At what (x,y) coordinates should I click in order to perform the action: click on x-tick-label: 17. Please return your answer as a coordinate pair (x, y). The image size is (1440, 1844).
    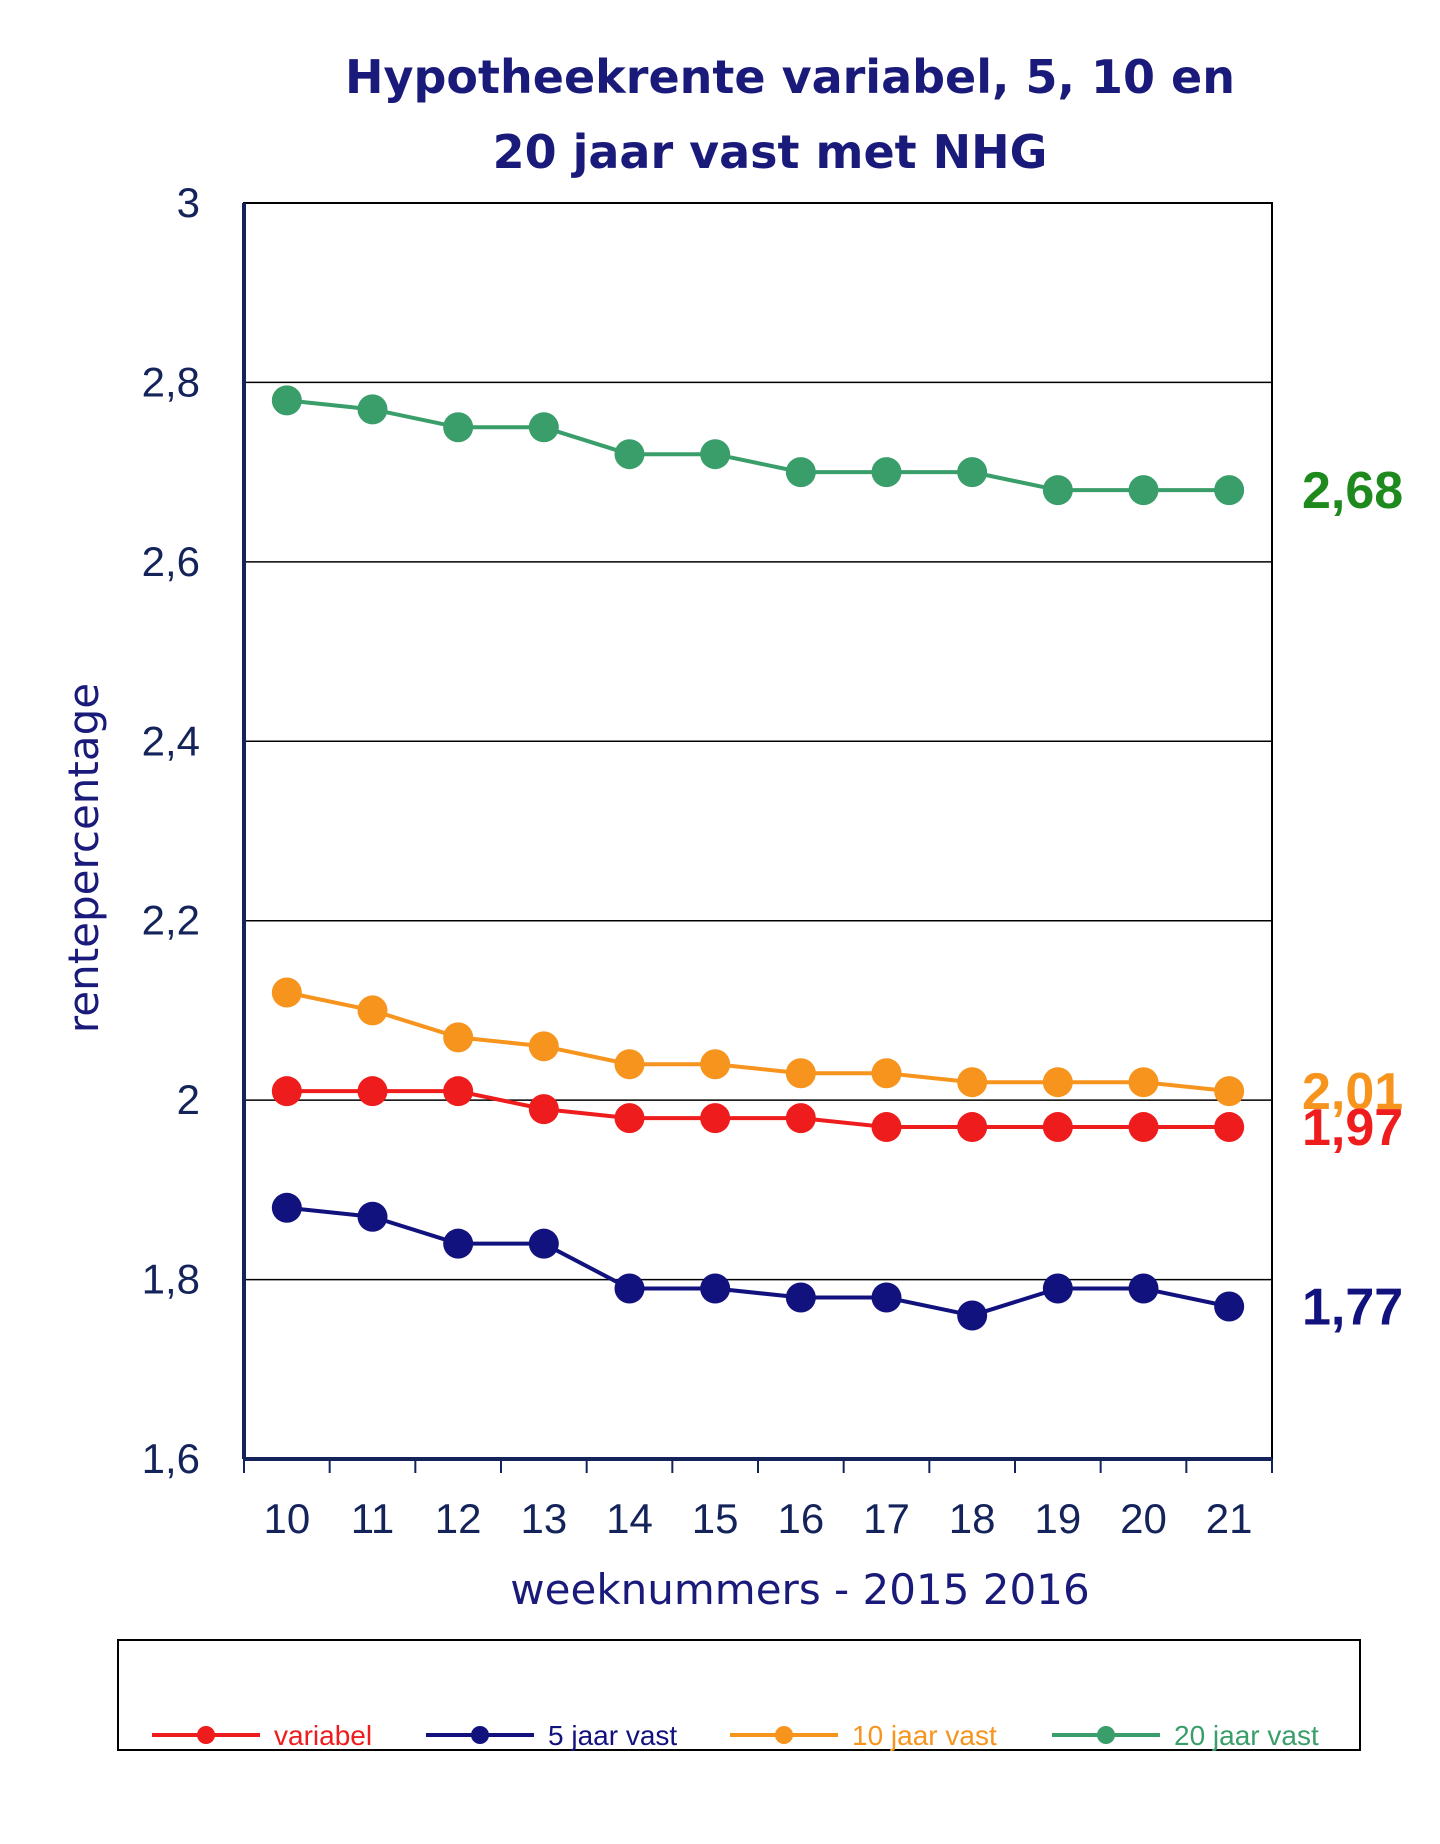
    Looking at the image, I should click on (886, 1518).